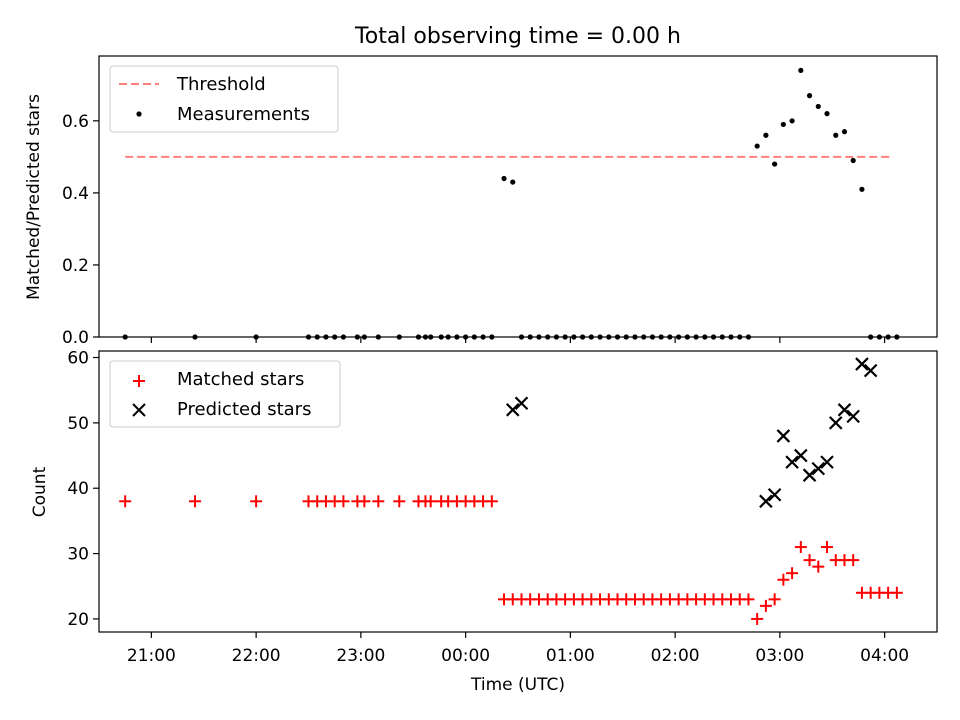 The image size is (960, 720). I want to click on bottom-legend-box, so click(225, 394).